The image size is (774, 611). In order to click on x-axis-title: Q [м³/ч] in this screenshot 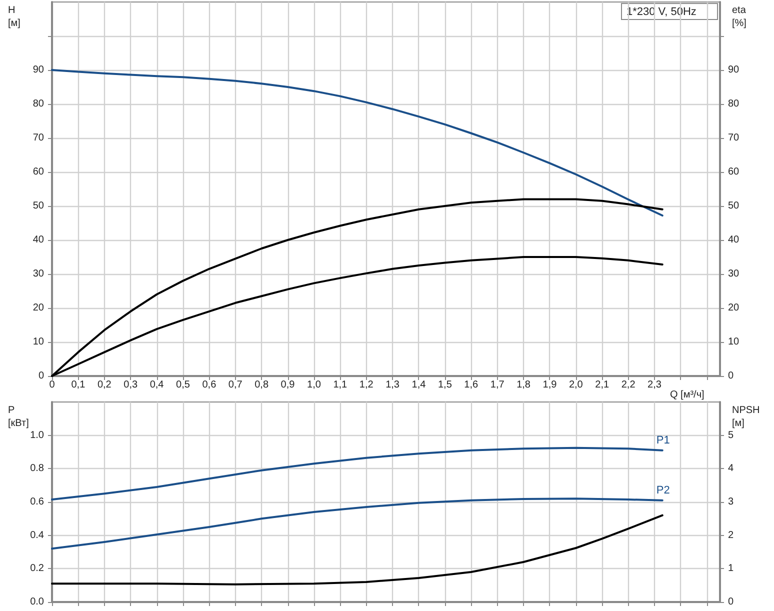, I will do `click(687, 395)`.